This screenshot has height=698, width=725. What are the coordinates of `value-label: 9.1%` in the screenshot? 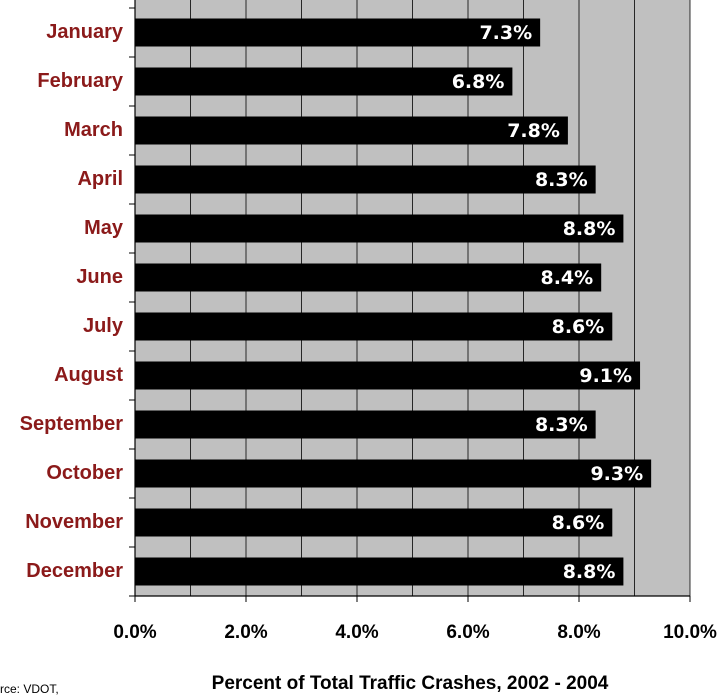 It's located at (605, 376).